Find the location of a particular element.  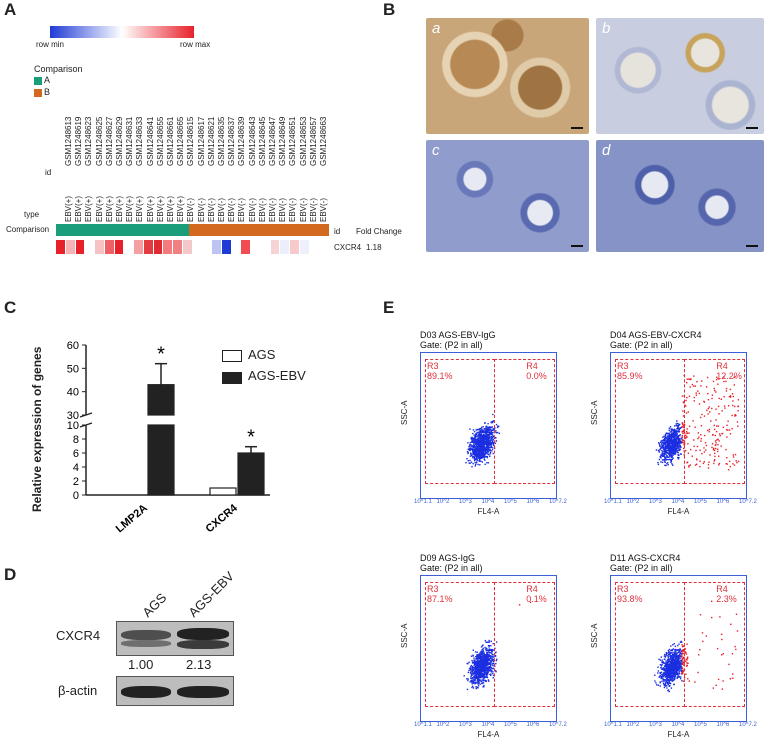

comparison-legend-title: Comparison is located at coordinates (58, 69).